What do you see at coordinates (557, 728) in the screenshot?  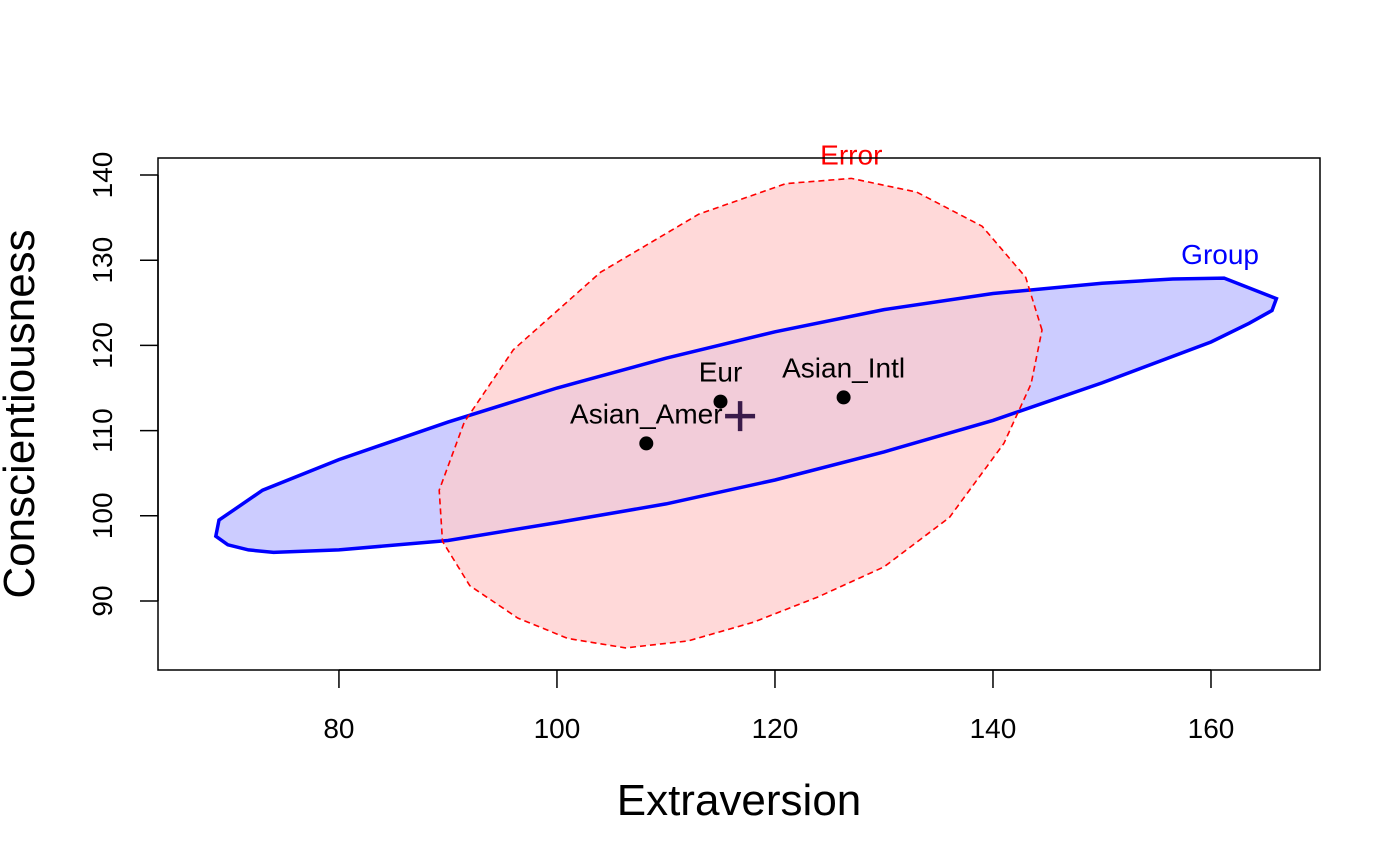 I see `x-tick-label: 100` at bounding box center [557, 728].